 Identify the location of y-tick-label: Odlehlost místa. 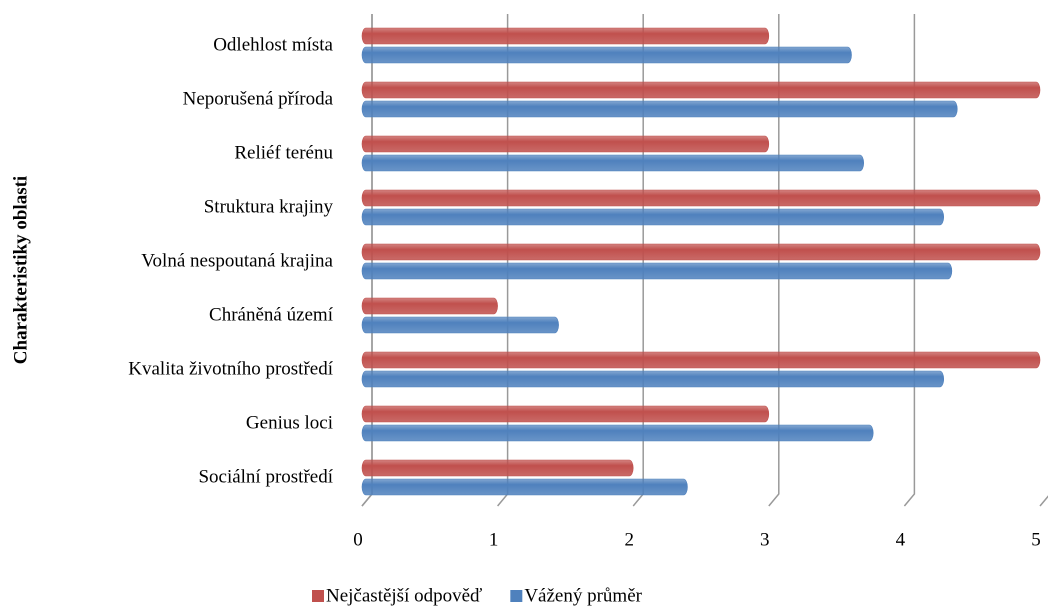
(273, 44).